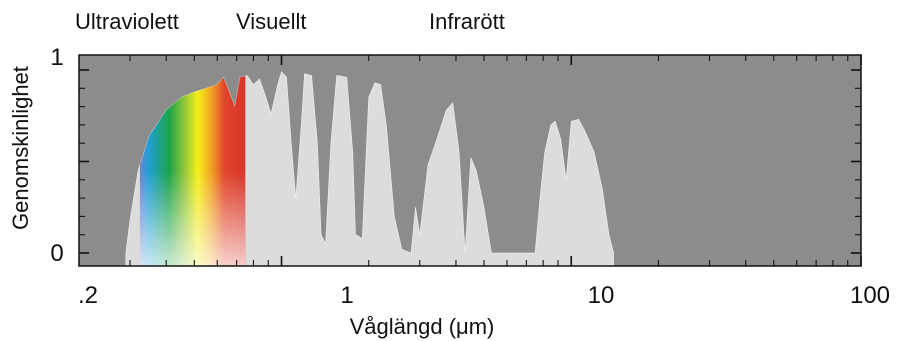  I want to click on x-tick-label-10: 10, so click(601, 295).